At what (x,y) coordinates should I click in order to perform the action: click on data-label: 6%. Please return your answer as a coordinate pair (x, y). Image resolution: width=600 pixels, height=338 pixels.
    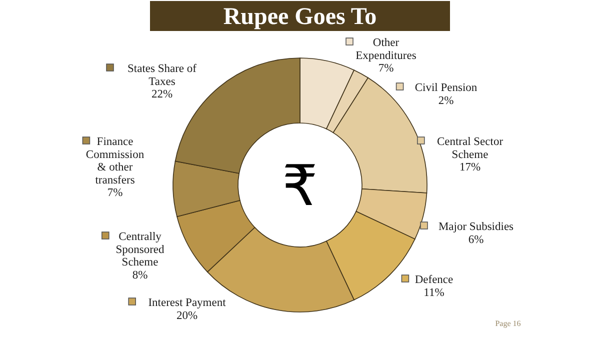
    Looking at the image, I should click on (476, 240).